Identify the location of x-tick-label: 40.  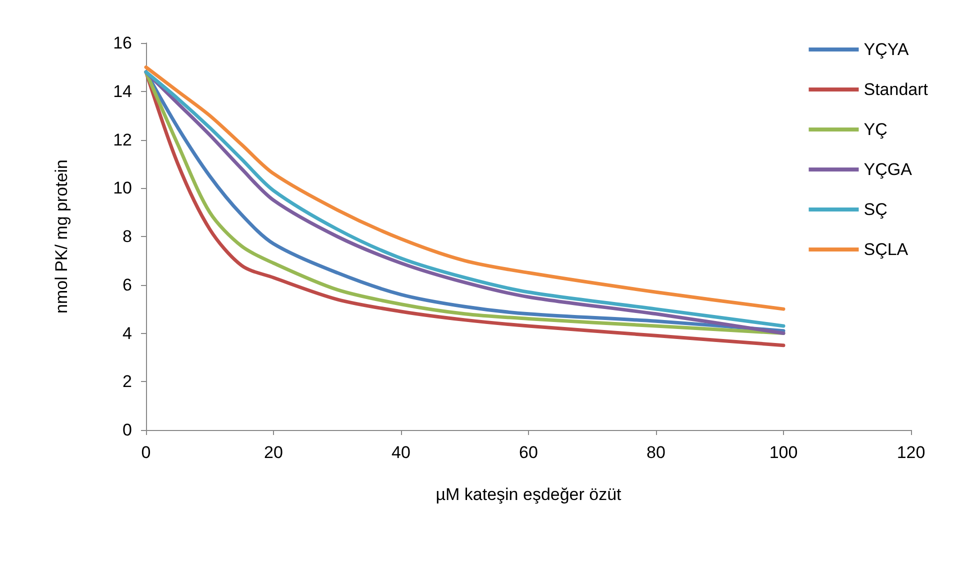
(401, 452).